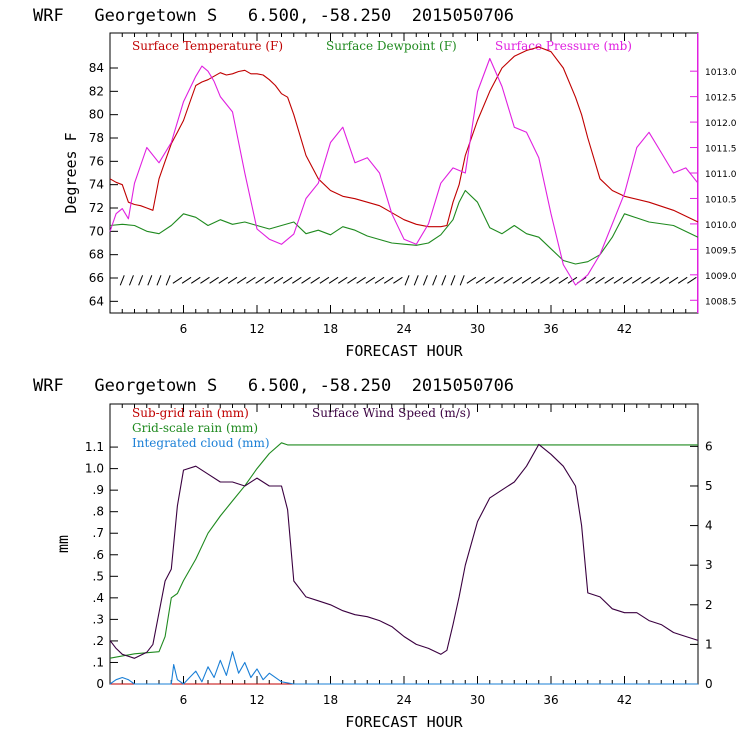 This screenshot has width=740, height=740. I want to click on p2-x-tick-label: 42, so click(624, 700).